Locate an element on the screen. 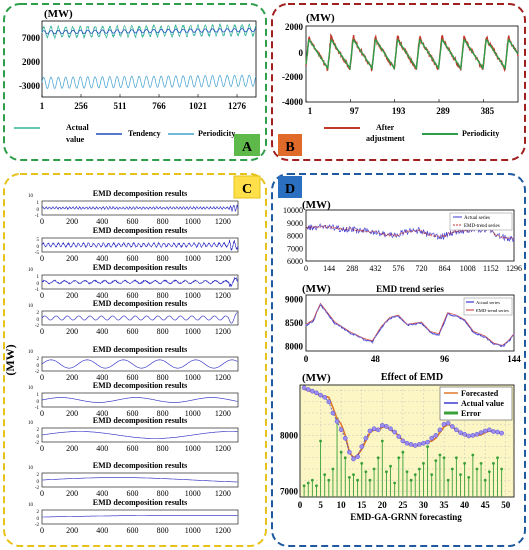 The height and width of the screenshot is (550, 529). panel-b-xtick-label: 97 is located at coordinates (355, 111).